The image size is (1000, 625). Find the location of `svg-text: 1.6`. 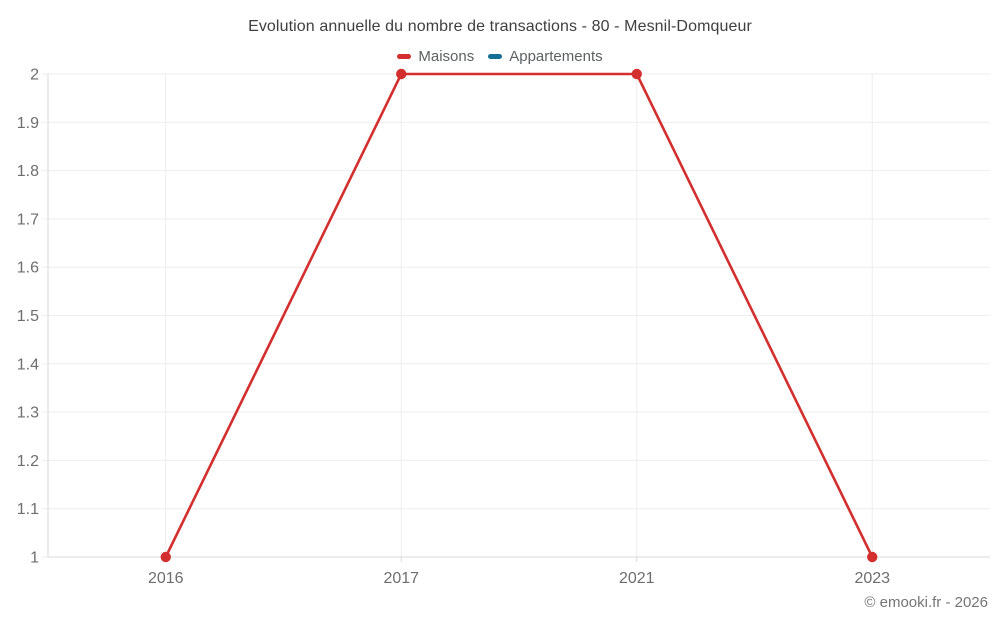

svg-text: 1.6 is located at coordinates (28, 268).